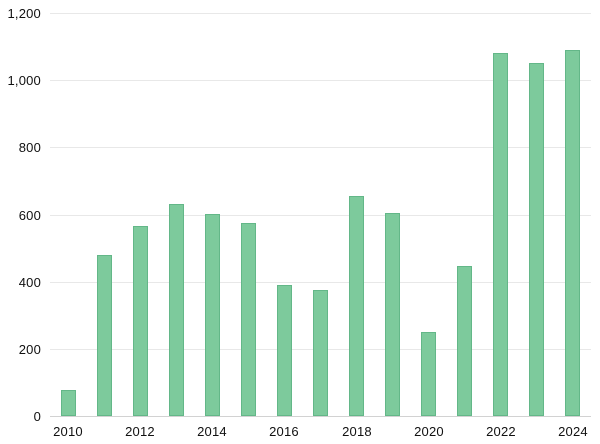 The image size is (600, 444). I want to click on bar-2017, so click(320, 353).